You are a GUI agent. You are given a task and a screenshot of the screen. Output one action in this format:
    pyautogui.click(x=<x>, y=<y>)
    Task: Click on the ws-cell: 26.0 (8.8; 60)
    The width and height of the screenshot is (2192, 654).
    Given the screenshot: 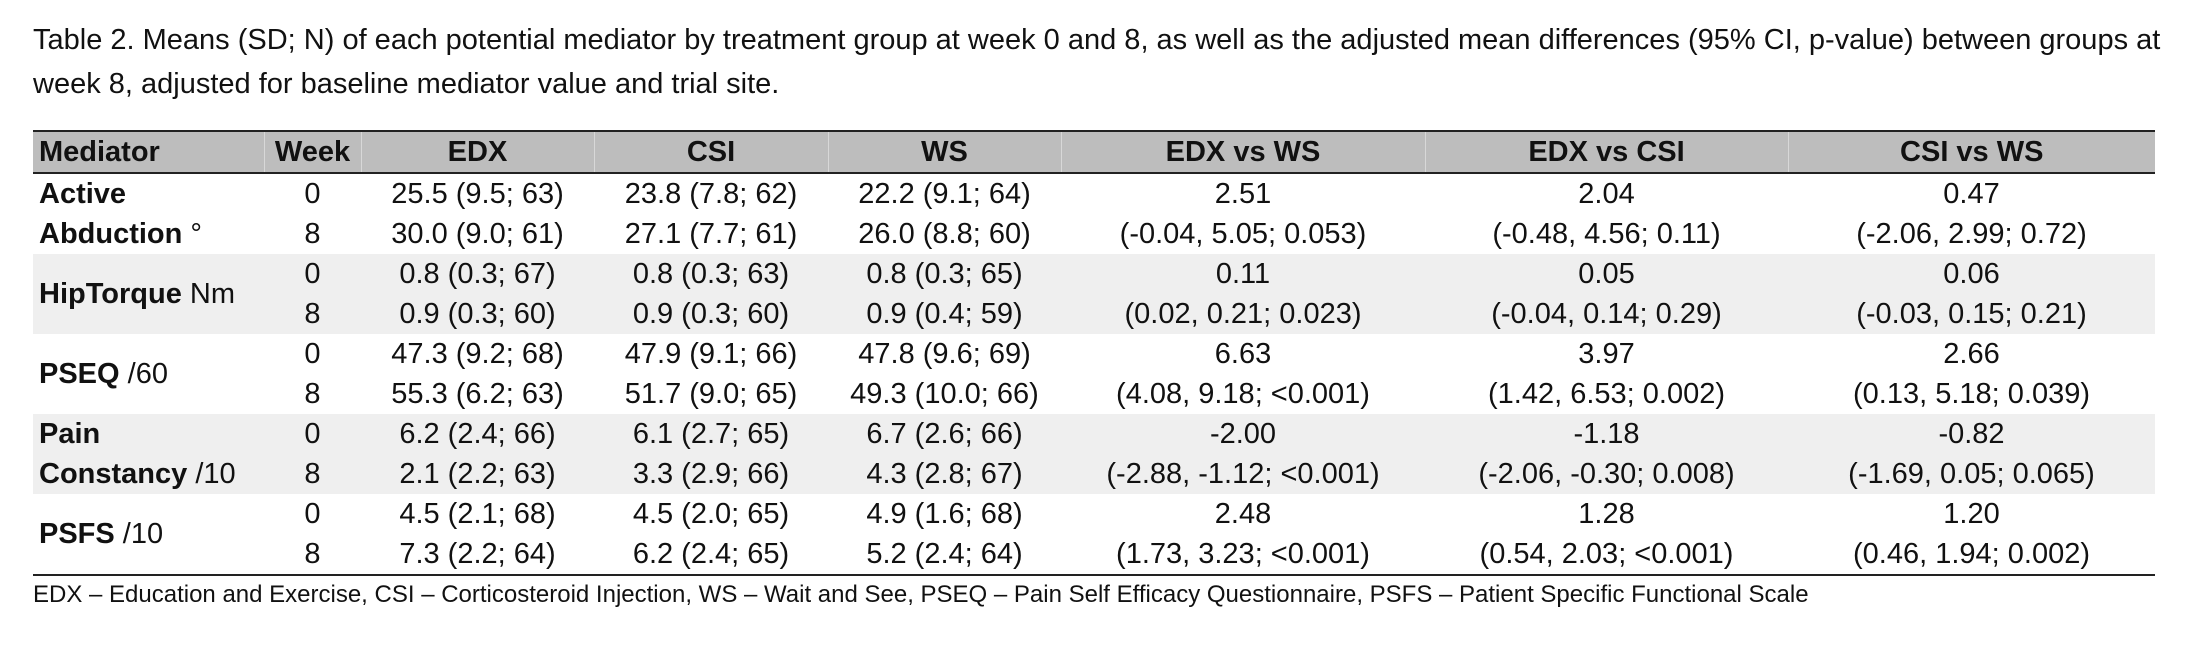 What is the action you would take?
    pyautogui.click(x=944, y=233)
    